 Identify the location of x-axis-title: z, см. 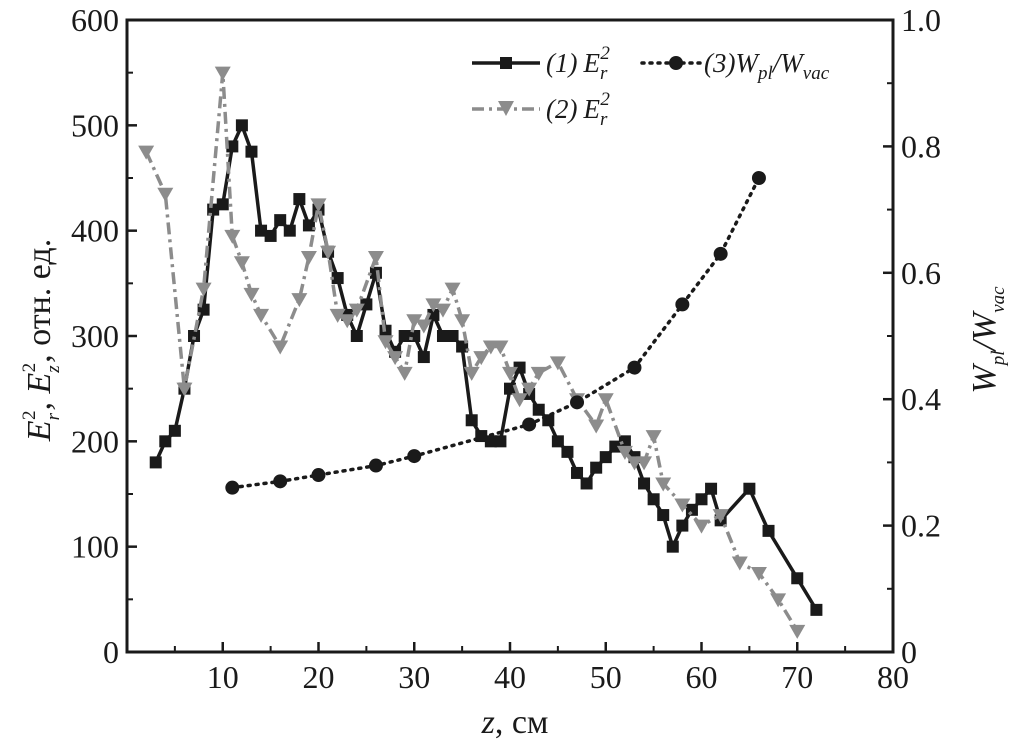
(515, 722).